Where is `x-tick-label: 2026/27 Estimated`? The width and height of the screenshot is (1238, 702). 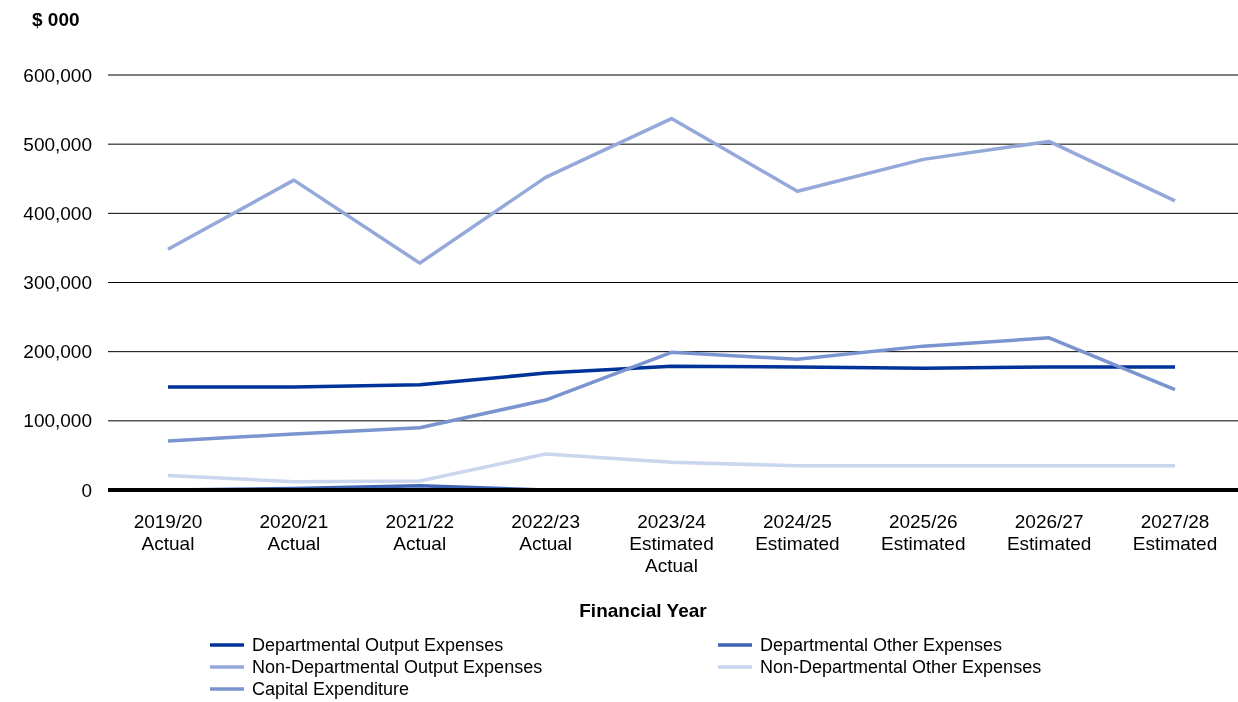 x-tick-label: 2026/27 Estimated is located at coordinates (1049, 532).